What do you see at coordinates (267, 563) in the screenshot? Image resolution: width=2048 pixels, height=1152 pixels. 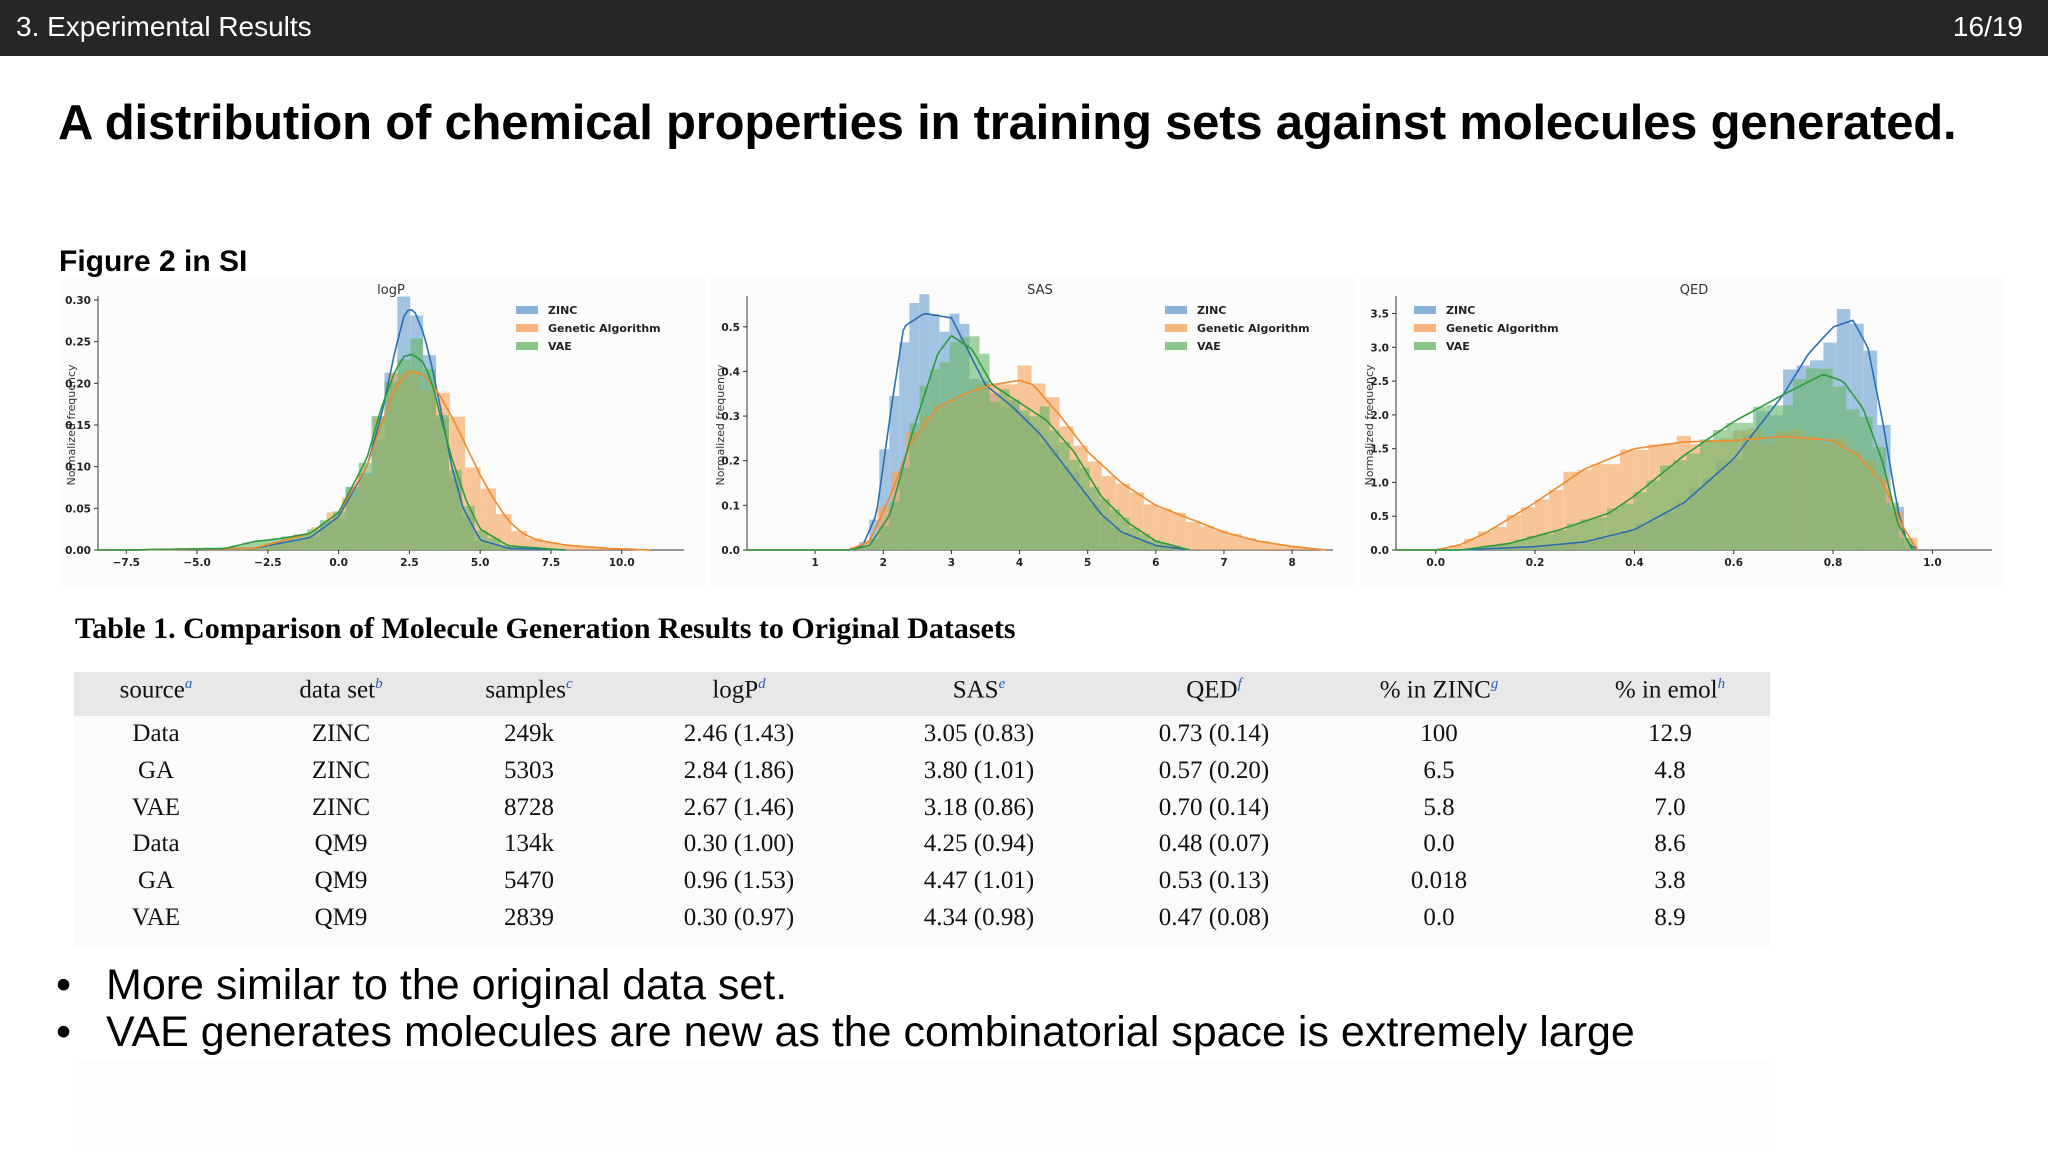 I see `x-tick-label: −2.5` at bounding box center [267, 563].